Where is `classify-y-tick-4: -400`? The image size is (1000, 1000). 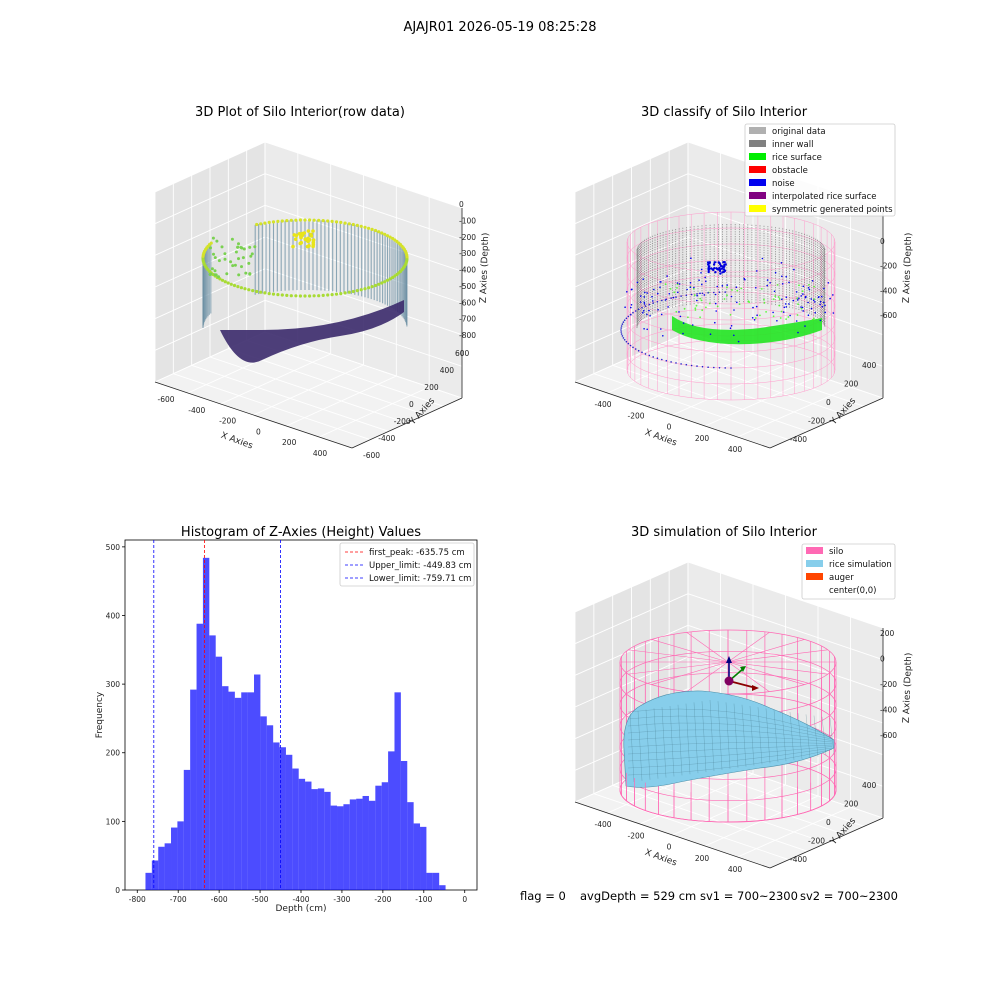 classify-y-tick-4: -400 is located at coordinates (798, 439).